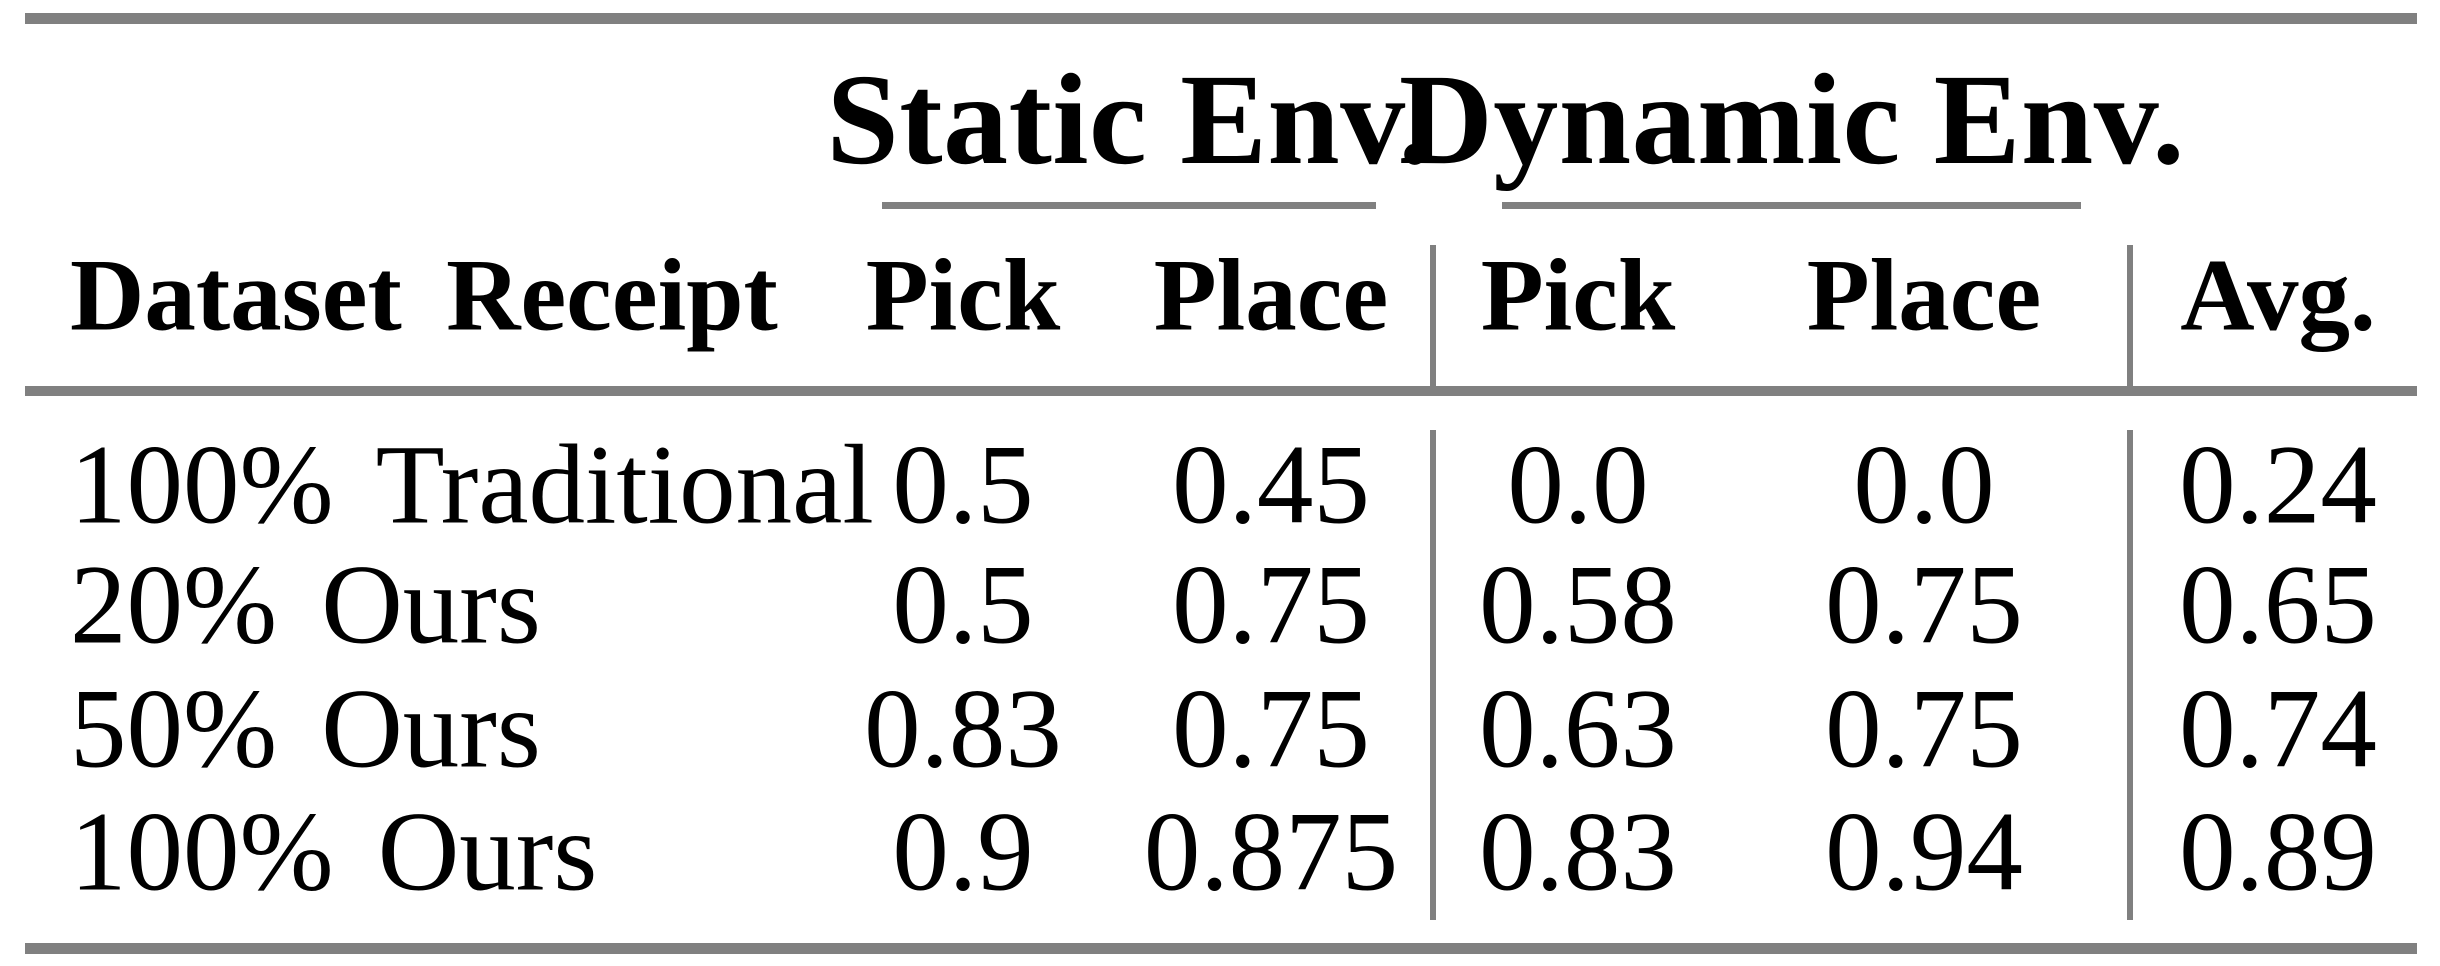  What do you see at coordinates (2130, 315) in the screenshot?
I see `column-divider-2-header-segment` at bounding box center [2130, 315].